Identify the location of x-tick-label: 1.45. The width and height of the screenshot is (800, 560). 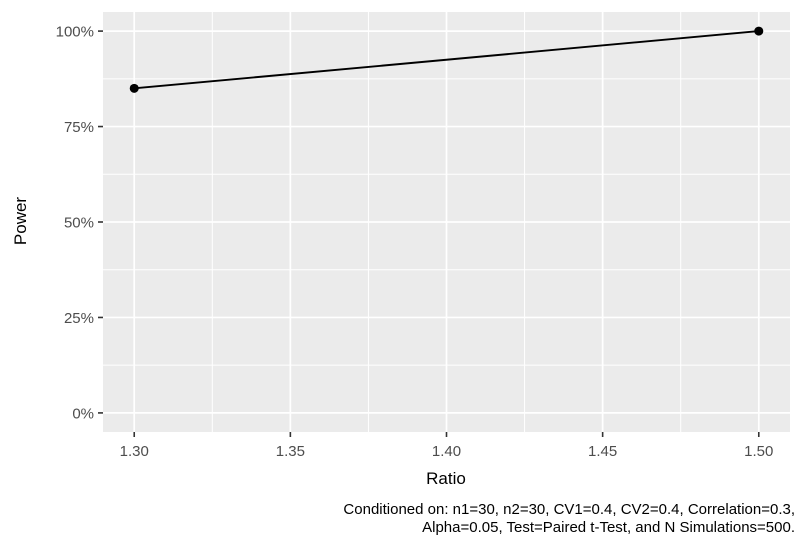
(602, 451).